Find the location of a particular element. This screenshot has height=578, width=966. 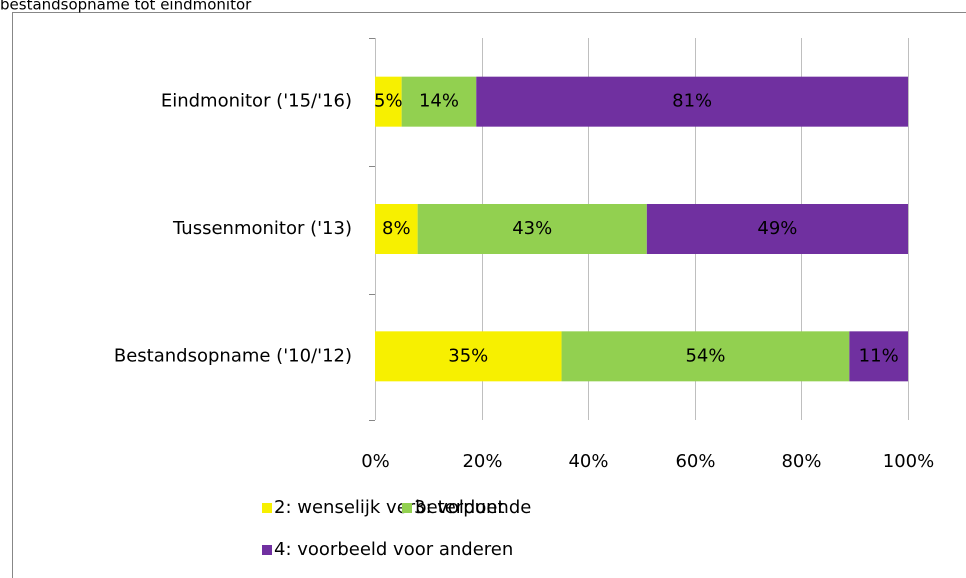

data-label: 43% is located at coordinates (532, 228).